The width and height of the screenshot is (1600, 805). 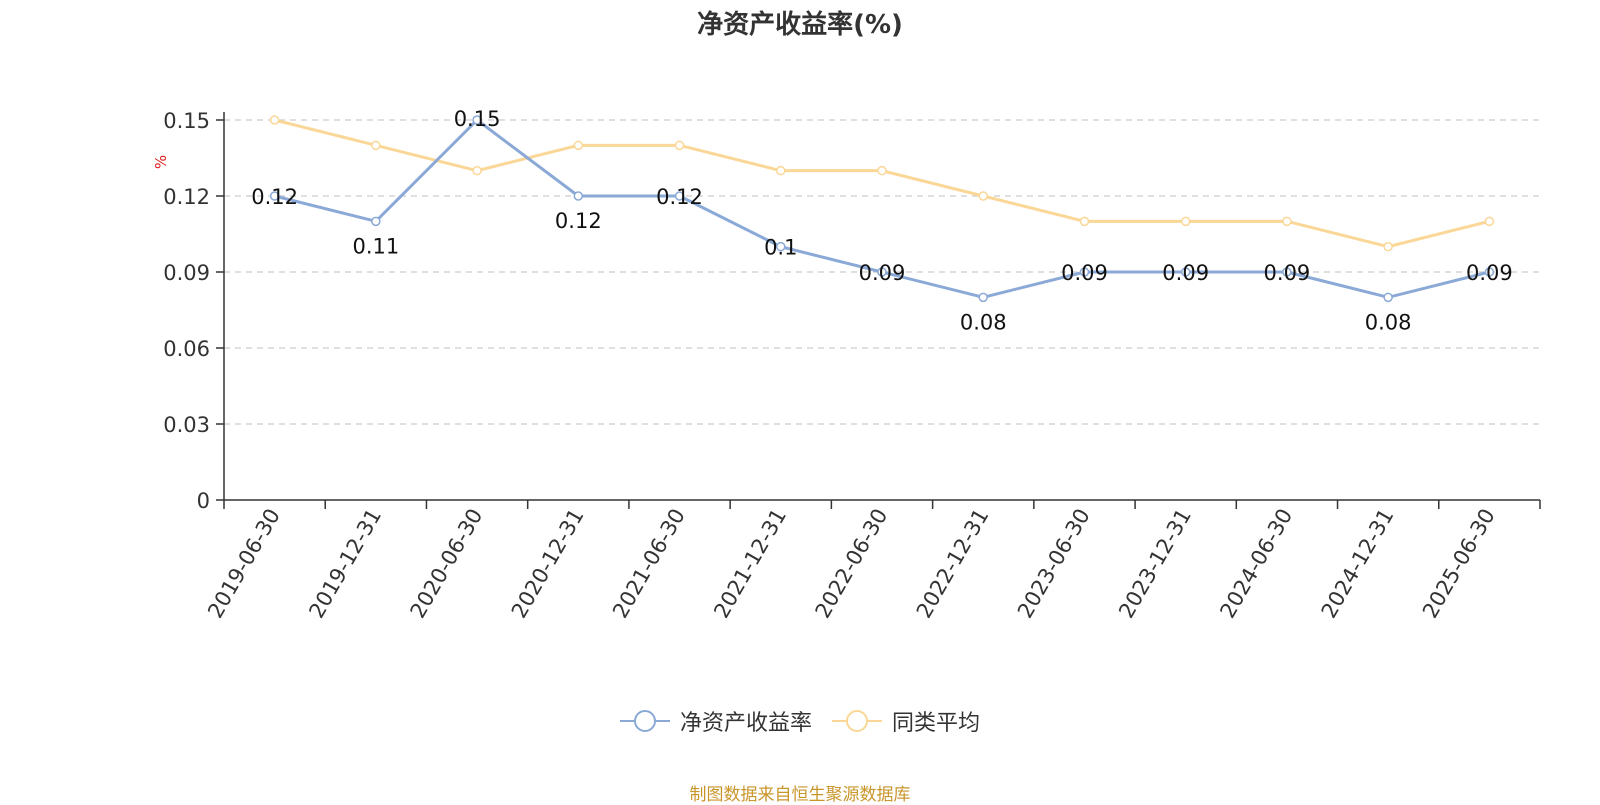 What do you see at coordinates (750, 564) in the screenshot?
I see `x-tick-label: 2021-12-31` at bounding box center [750, 564].